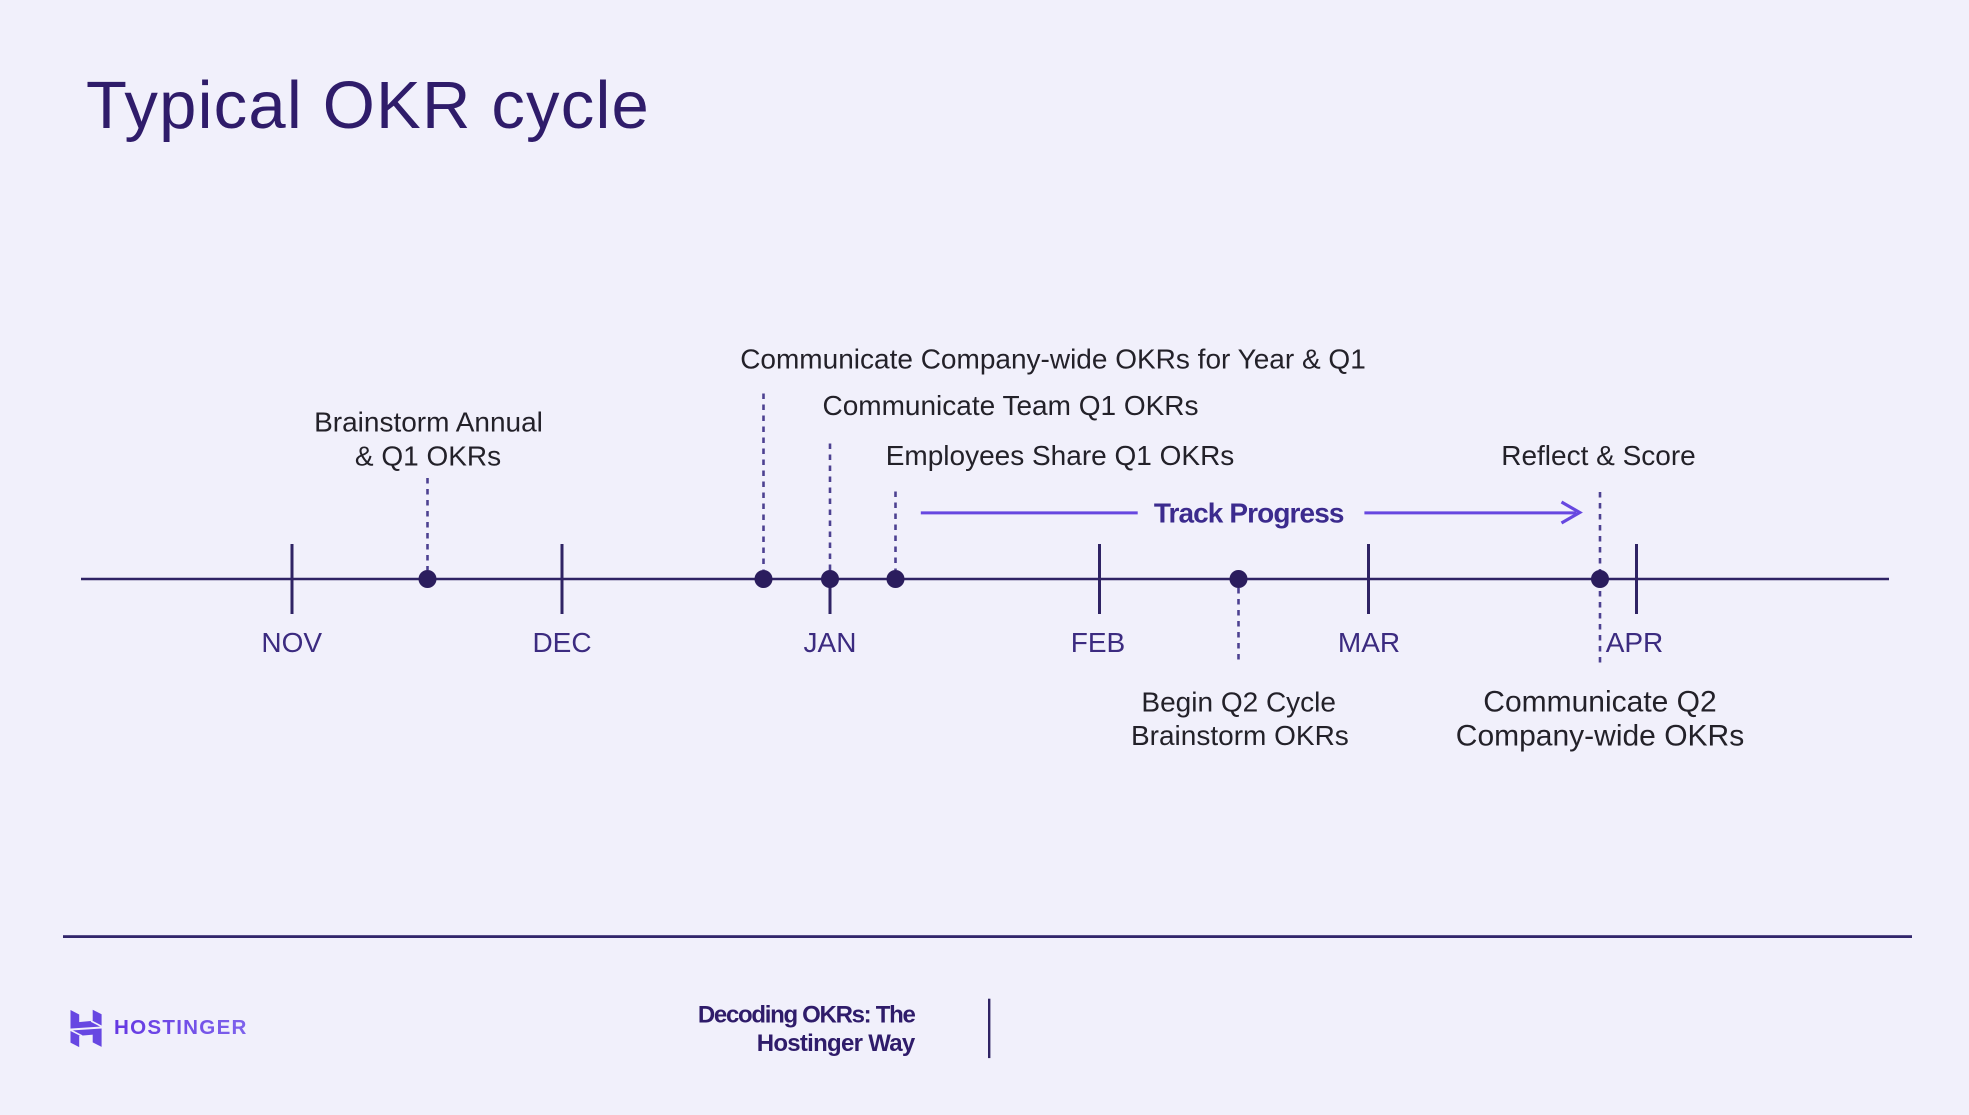  I want to click on svg-text: NOV, so click(291, 642).